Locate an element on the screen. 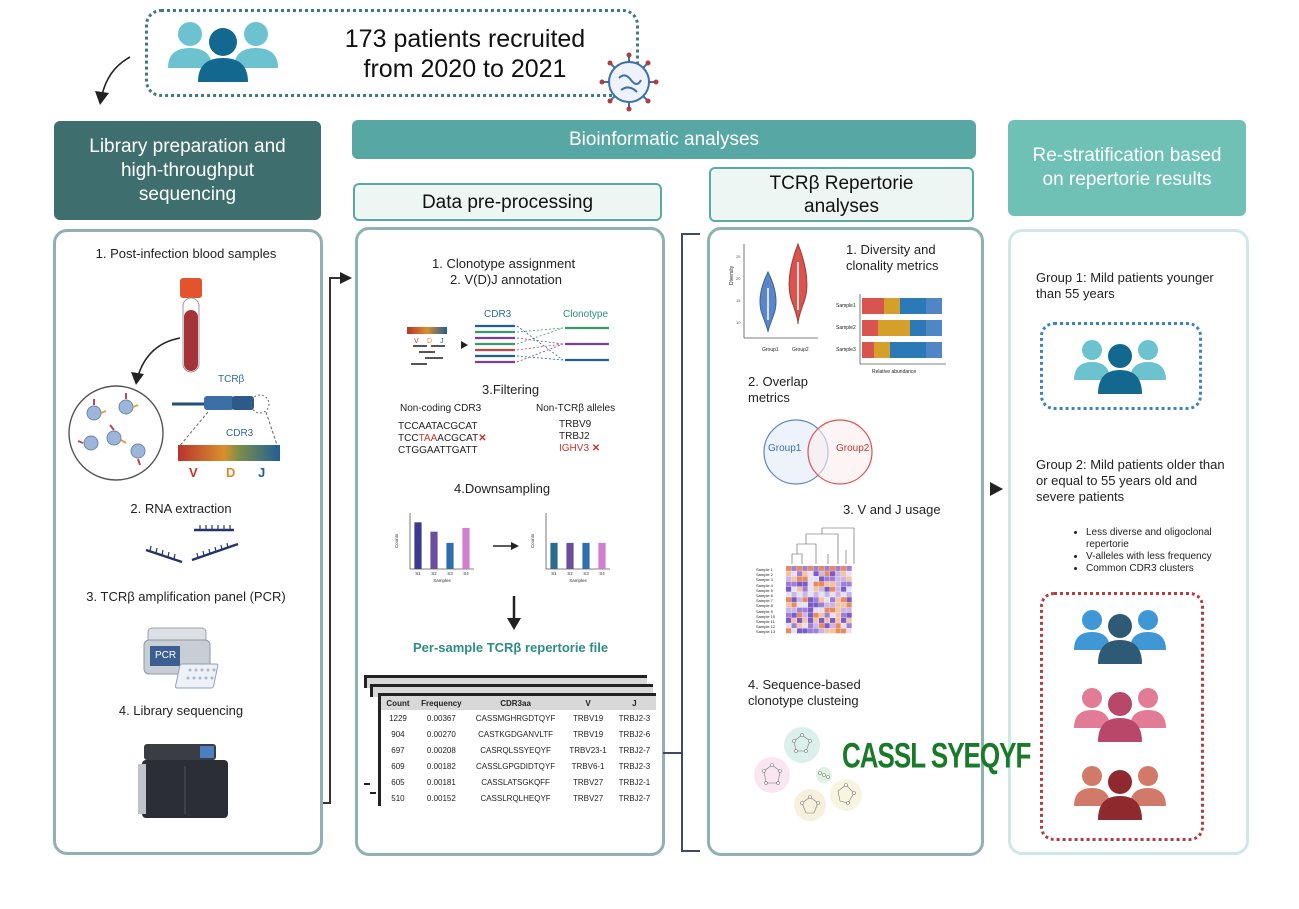  group1-people-icon is located at coordinates (1120, 367).